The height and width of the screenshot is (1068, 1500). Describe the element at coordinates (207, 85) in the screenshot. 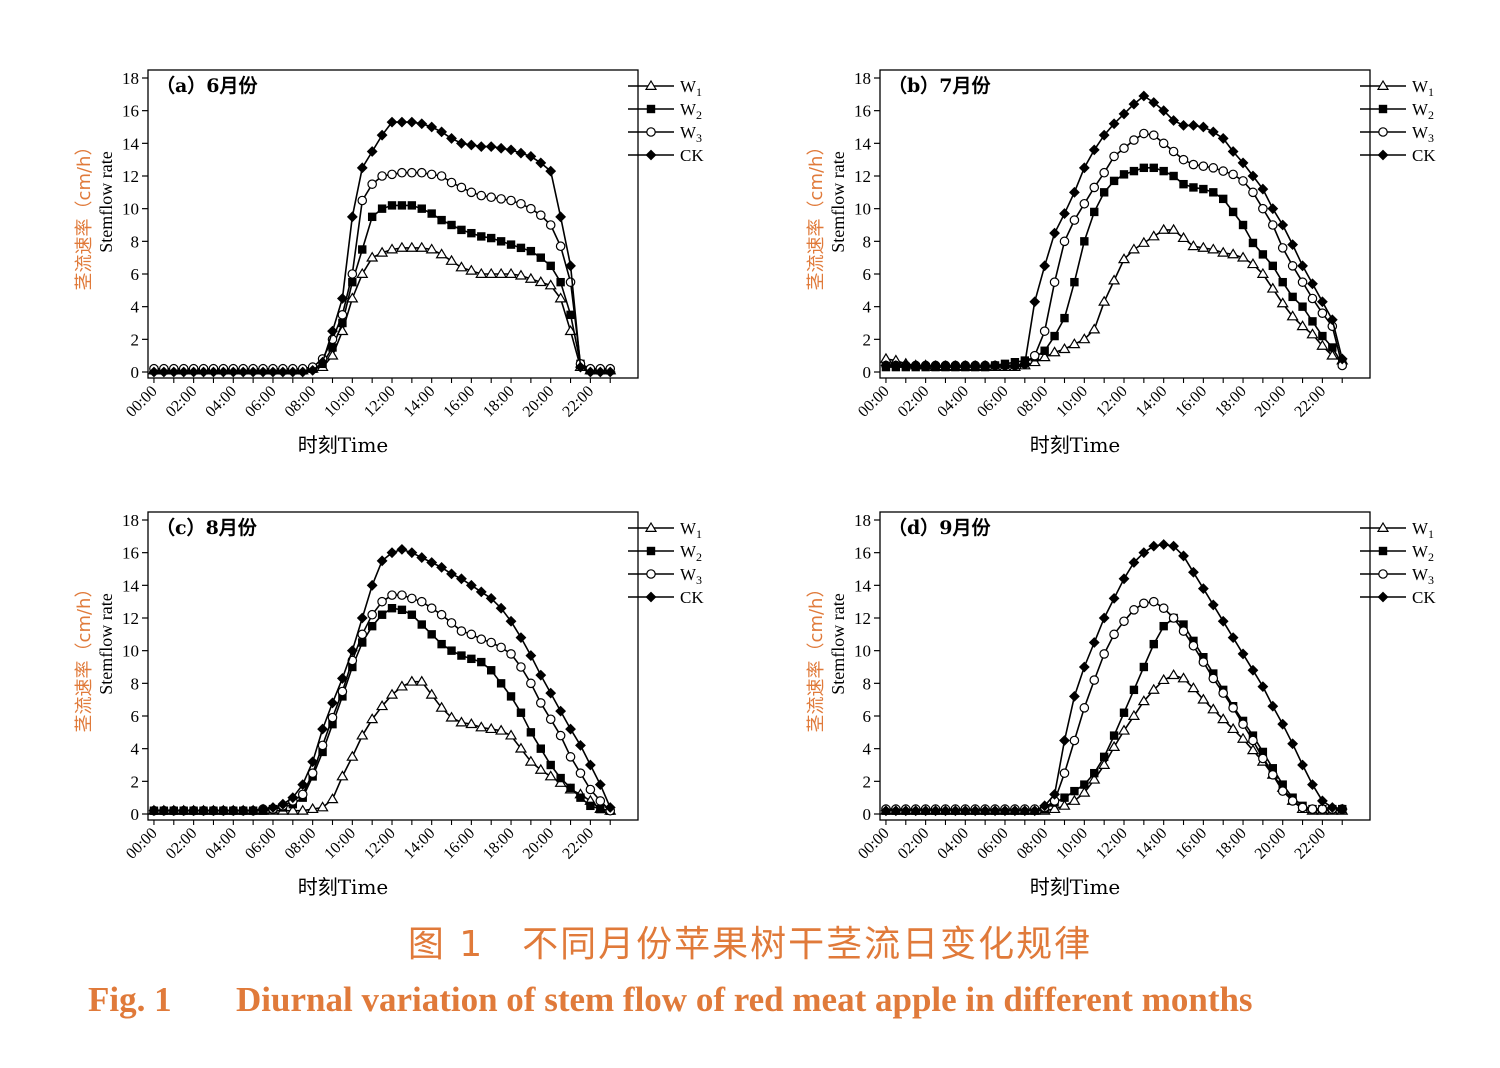

I see `chart-title: （a）6月份` at that location.